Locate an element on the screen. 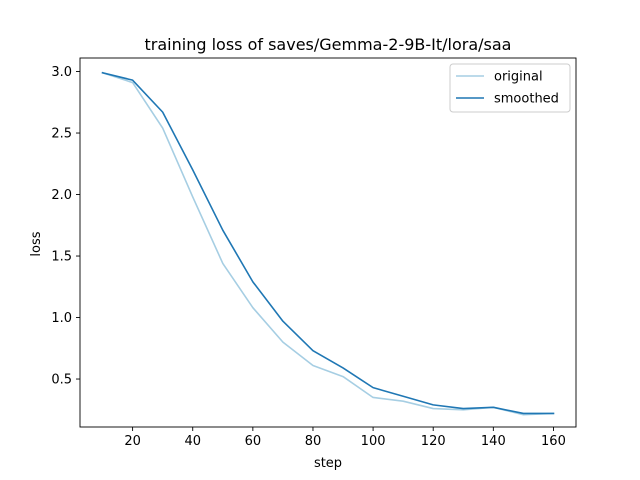 This screenshot has height=480, width=640. x-tick-label: 20 is located at coordinates (132, 441).